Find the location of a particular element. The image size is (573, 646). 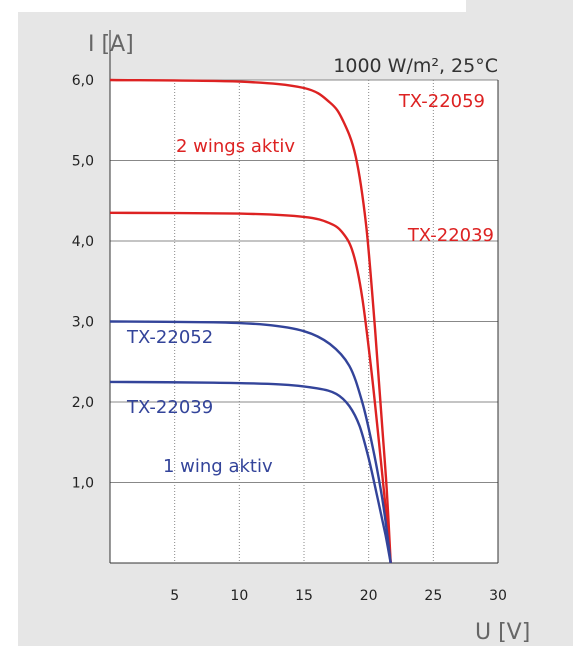

panel-top-notch is located at coordinates (242, 6).